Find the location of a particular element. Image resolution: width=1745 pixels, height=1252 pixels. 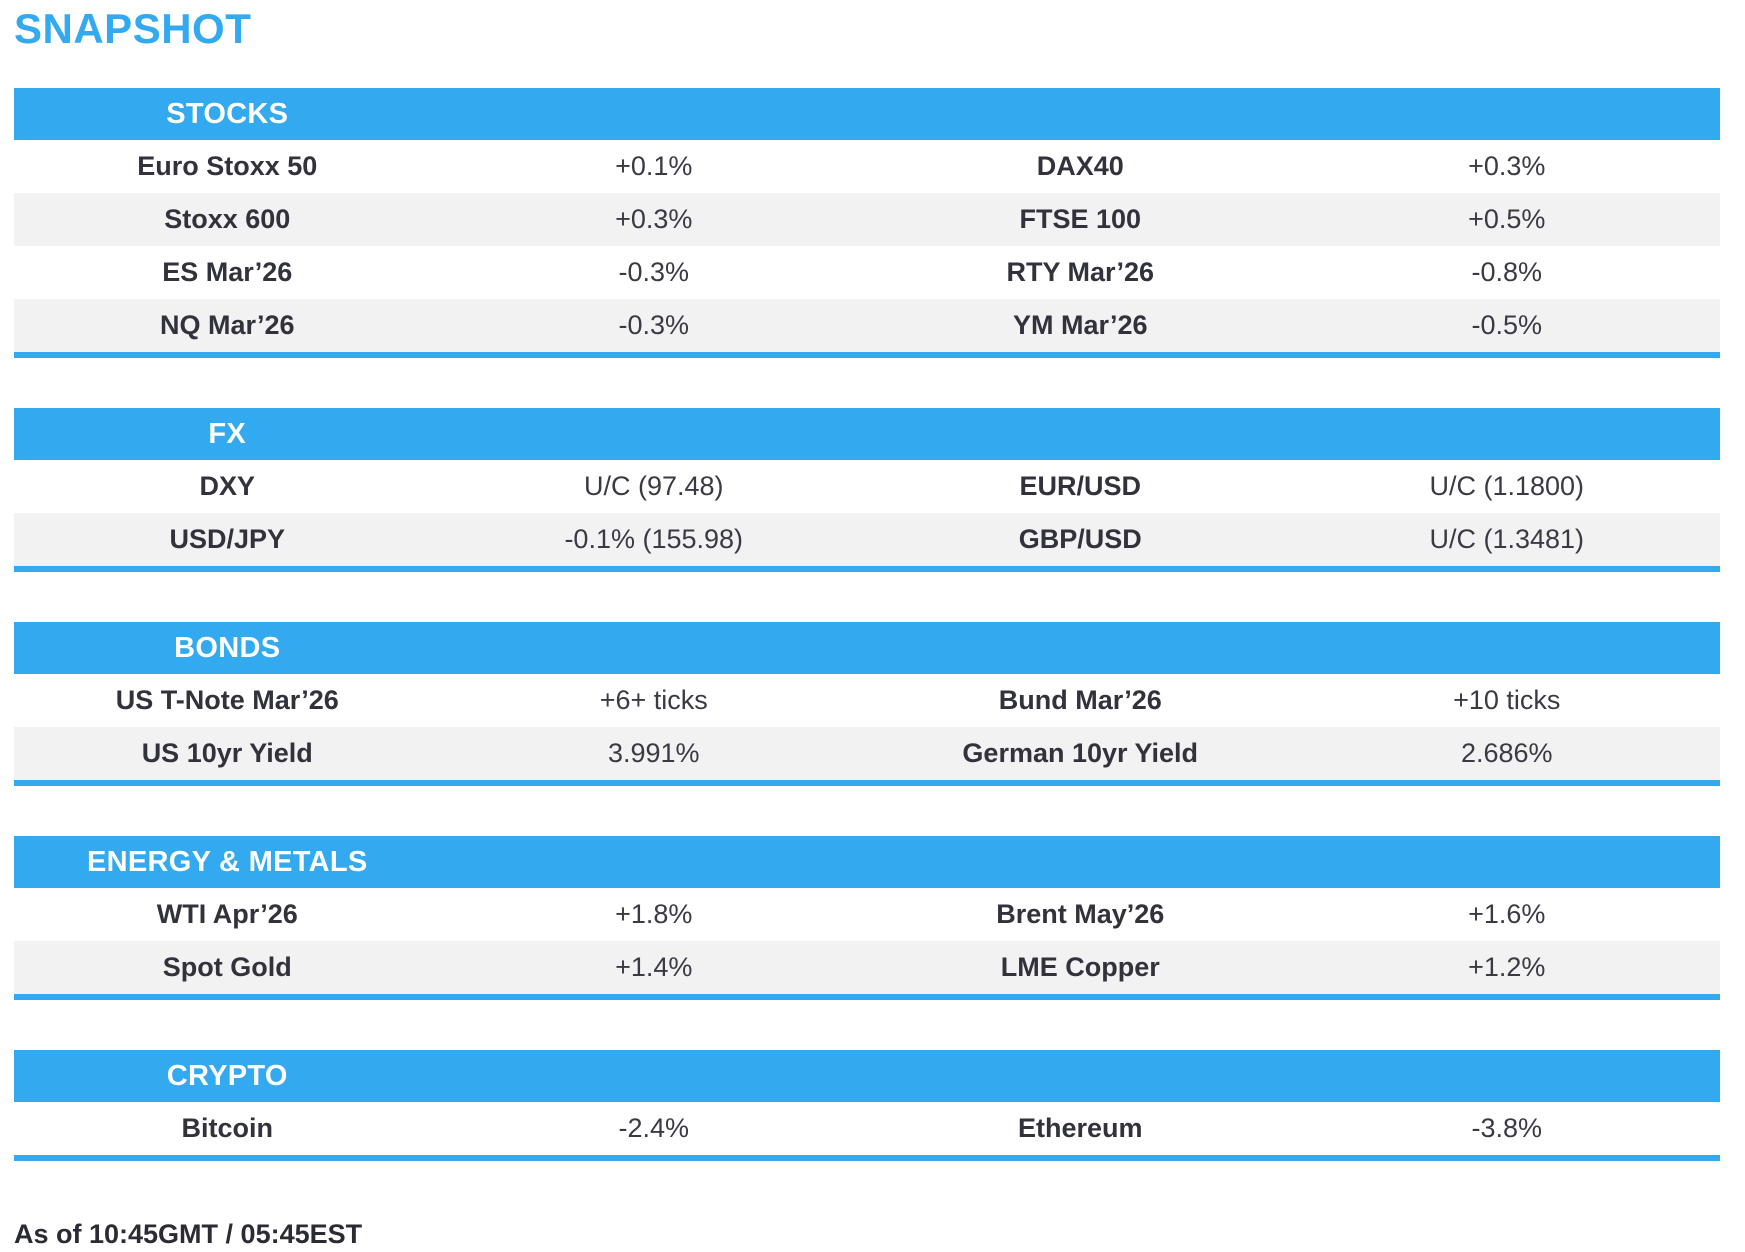

instrument-value: -0.1% (155.98) is located at coordinates (654, 539).